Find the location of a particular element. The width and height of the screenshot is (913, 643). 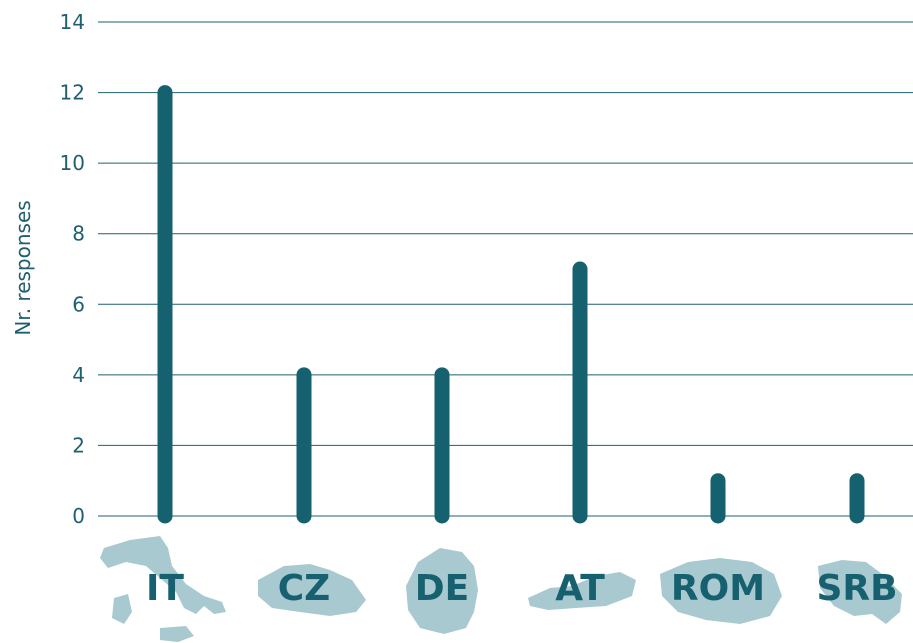

y-tick-label-6: 6 is located at coordinates (78, 304).